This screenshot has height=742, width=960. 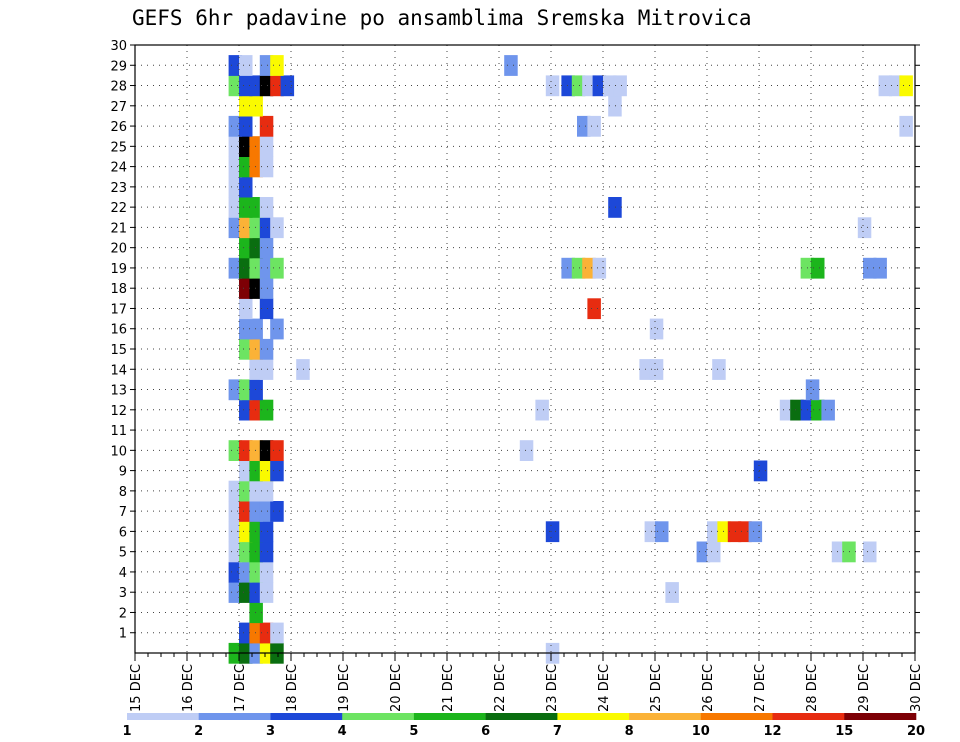 I want to click on y-tick-label: 26, so click(x=118, y=127).